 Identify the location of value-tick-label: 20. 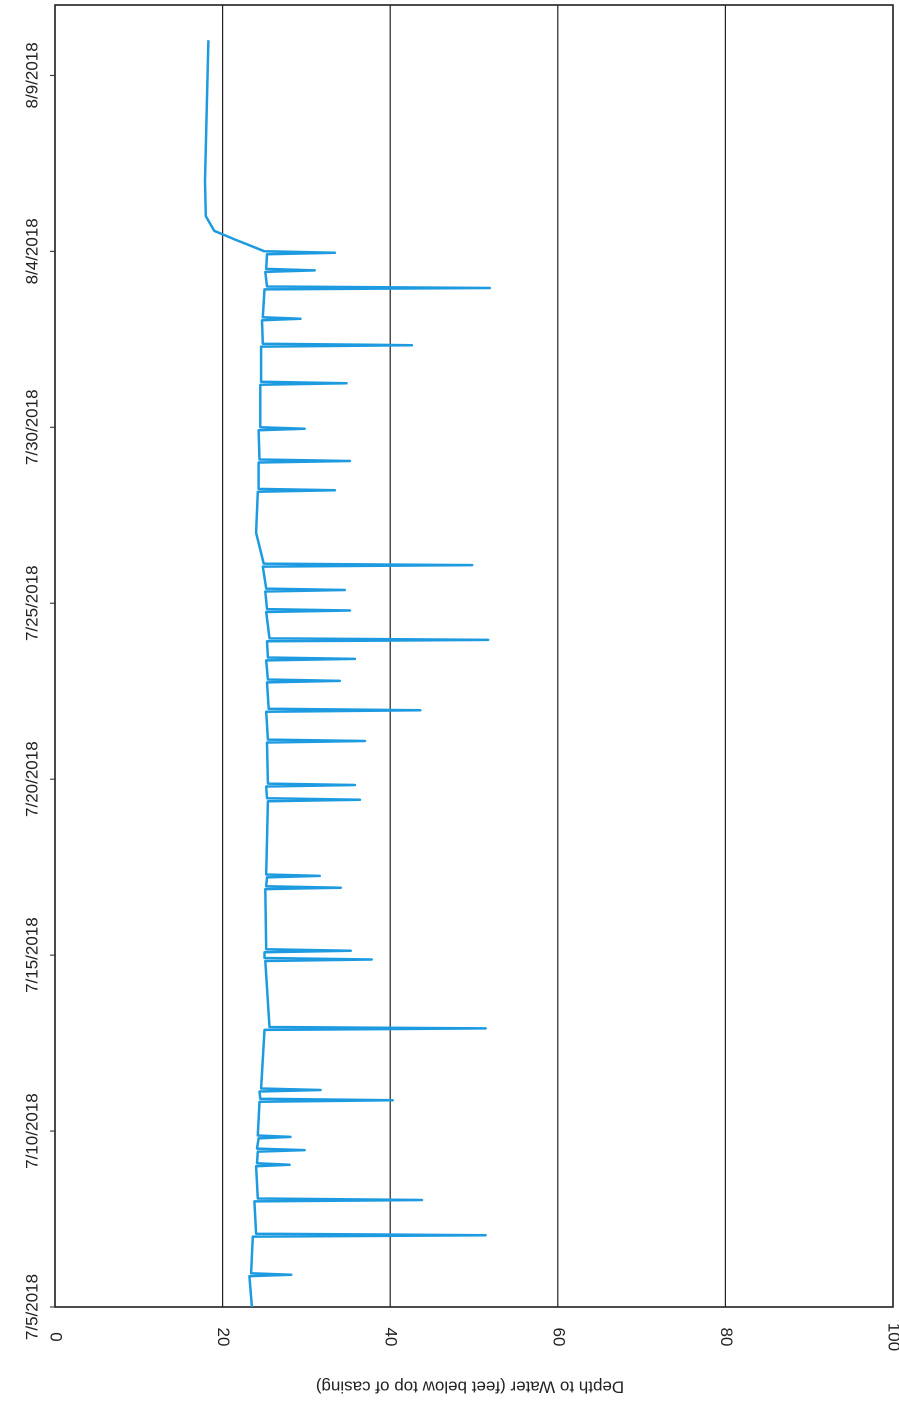
(223, 1337).